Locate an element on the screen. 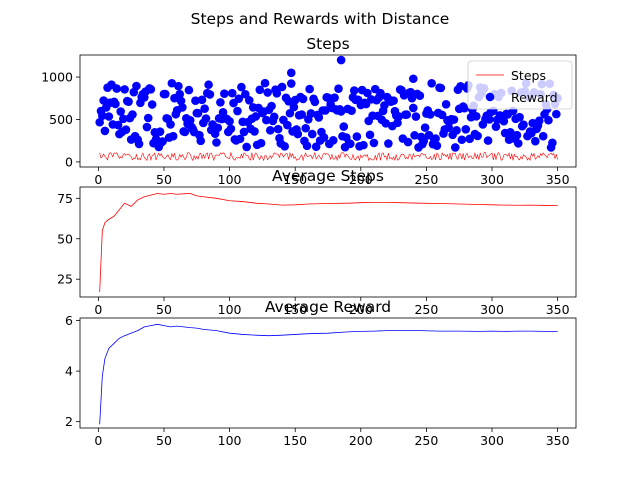  steps-line is located at coordinates (328, 156).